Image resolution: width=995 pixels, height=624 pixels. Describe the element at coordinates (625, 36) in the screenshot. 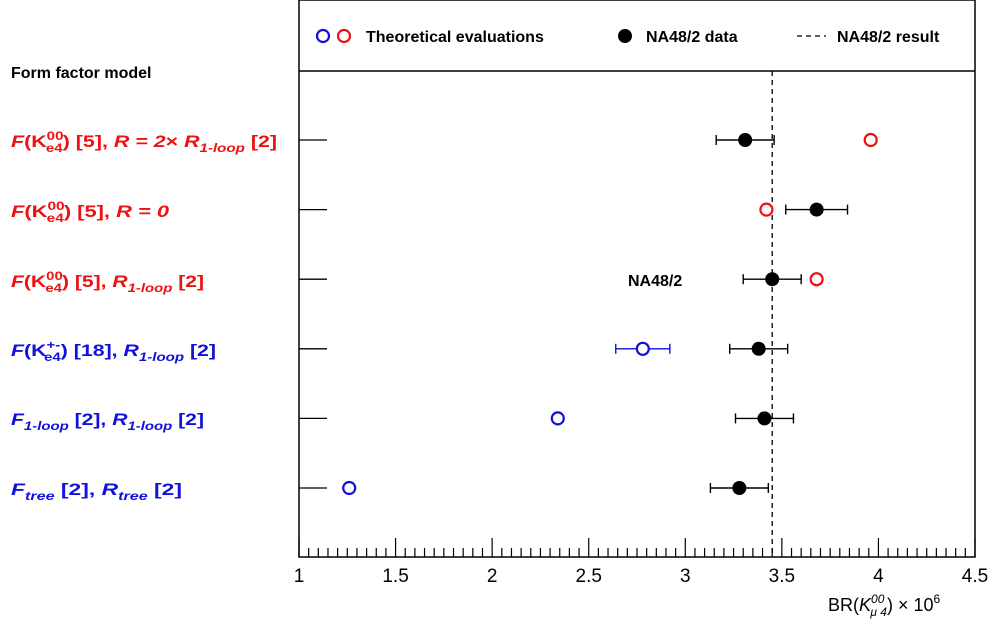

I see `legend-data-marker` at that location.